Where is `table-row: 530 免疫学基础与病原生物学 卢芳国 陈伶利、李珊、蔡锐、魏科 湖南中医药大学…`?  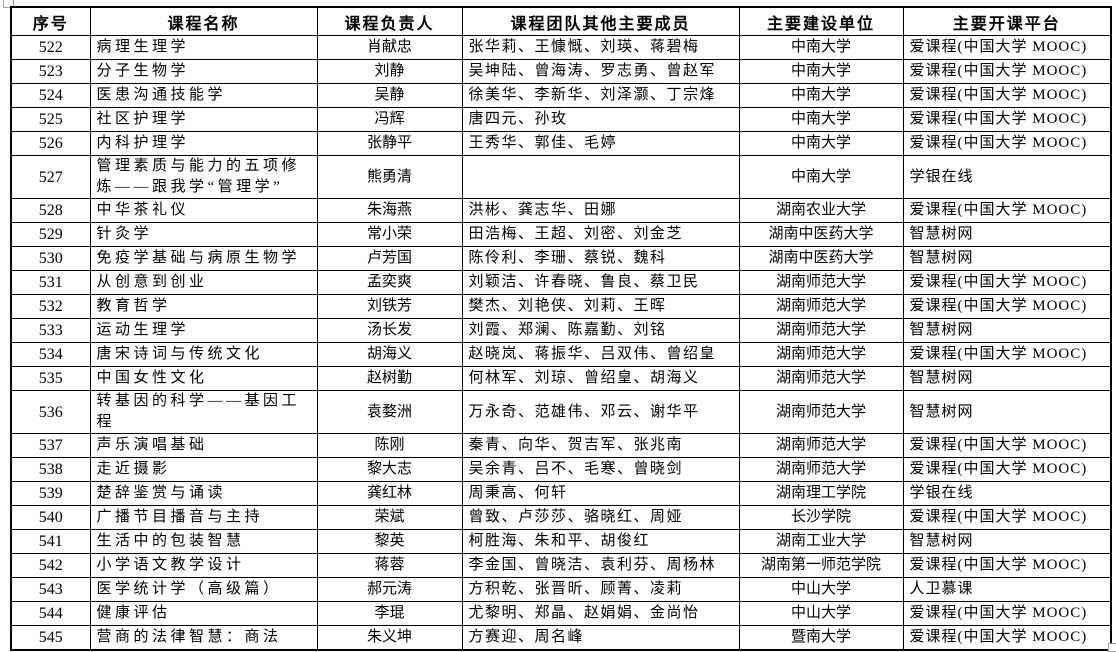
table-row: 530 免疫学基础与病原生物学 卢芳国 陈伶利、李珊、蔡锐、魏科 湖南中医药大学… is located at coordinates (561, 258).